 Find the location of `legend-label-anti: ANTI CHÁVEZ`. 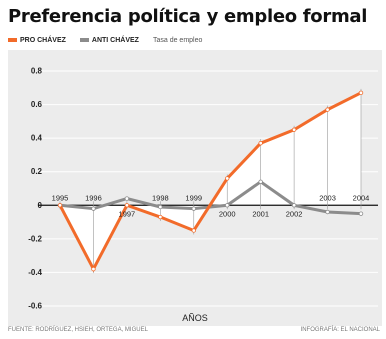

legend-label-anti: ANTI CHÁVEZ is located at coordinates (115, 40).